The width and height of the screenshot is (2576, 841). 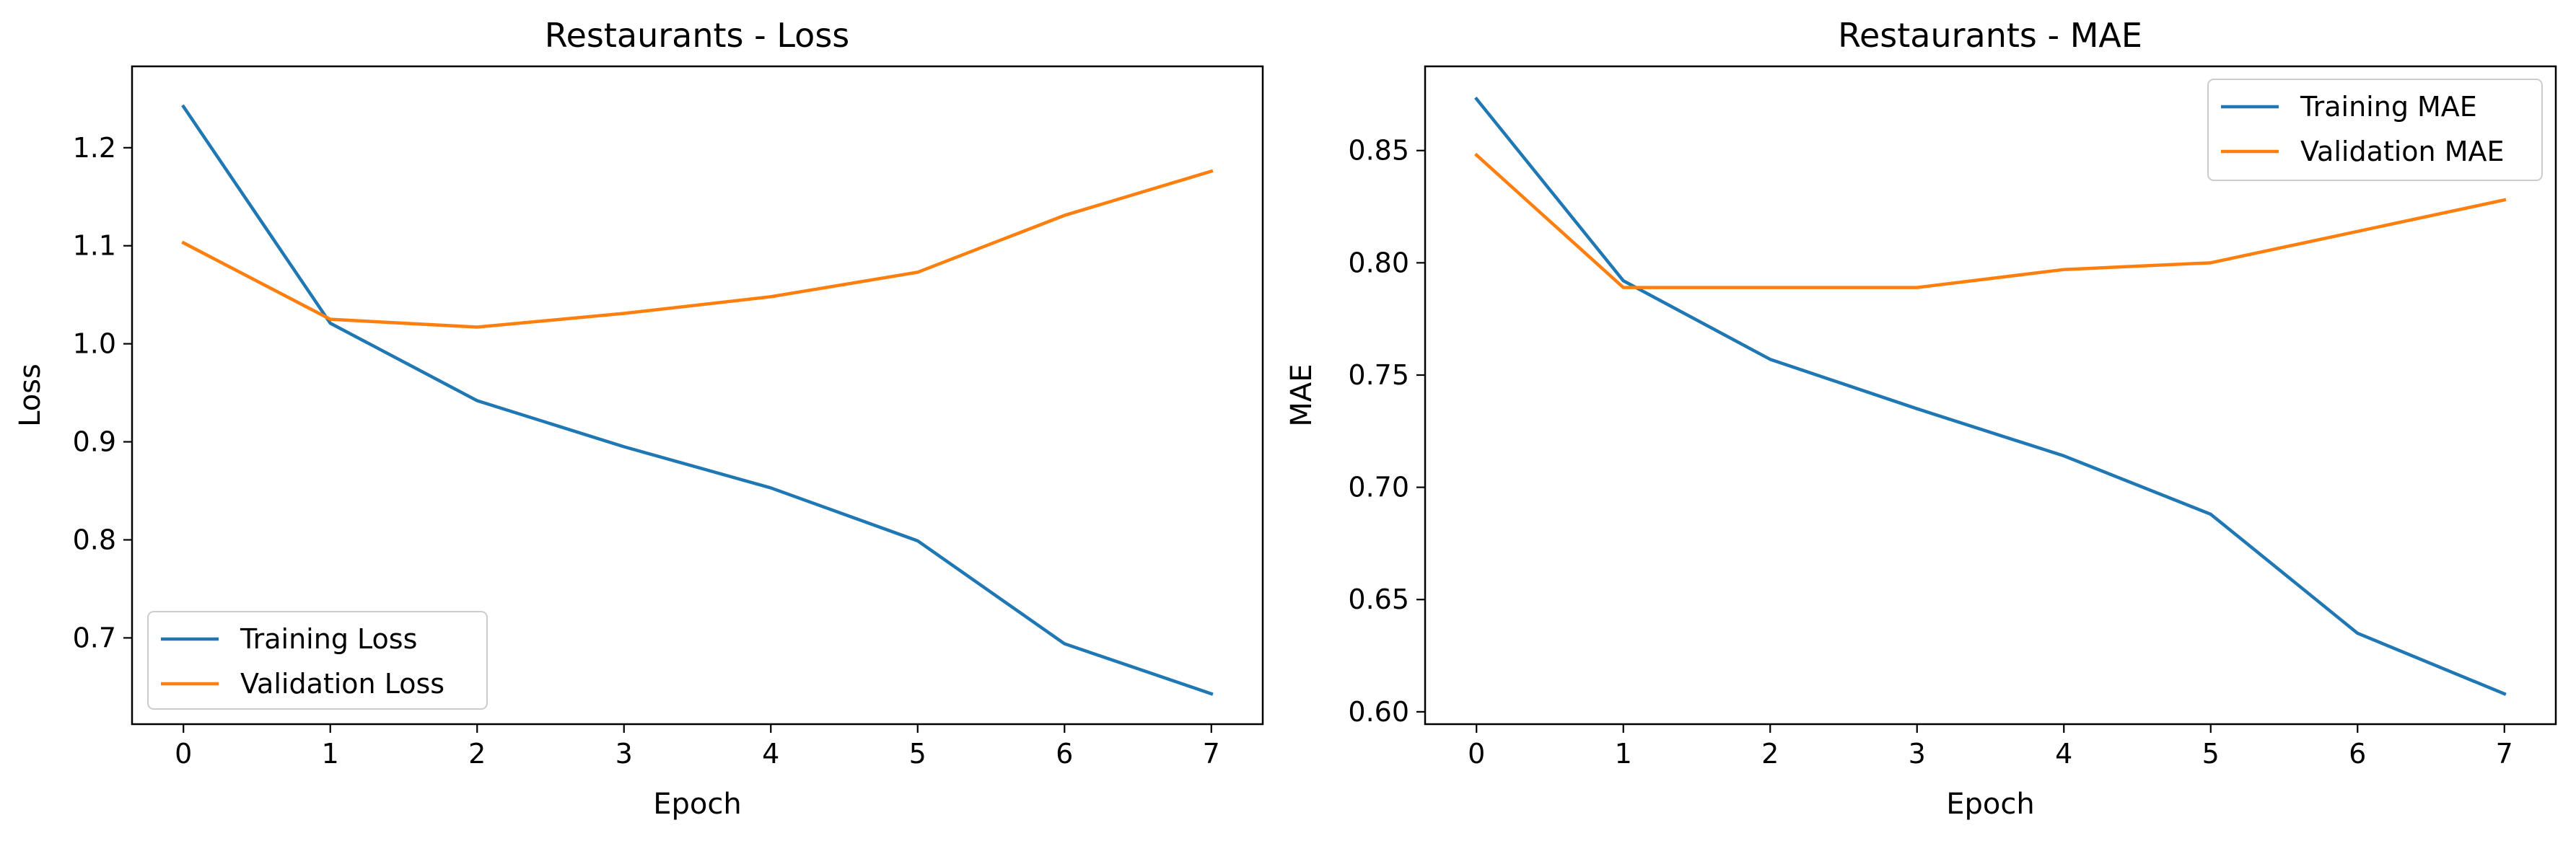 I want to click on chart-0-legend: Training Loss Validation Loss, so click(x=317, y=660).